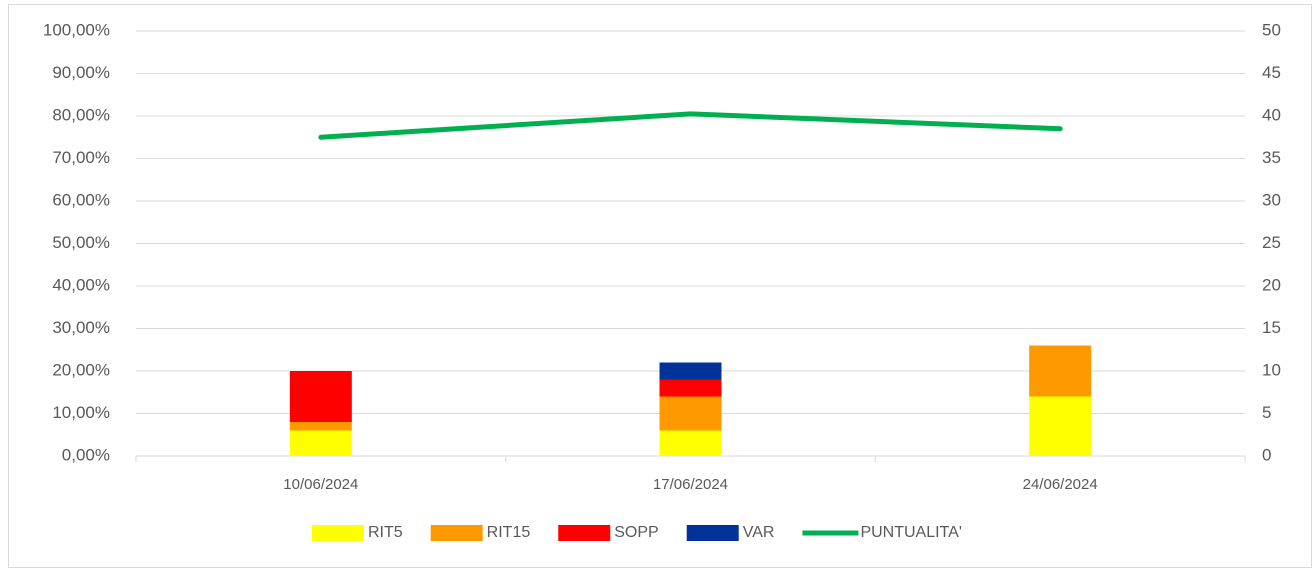 The height and width of the screenshot is (569, 1313). I want to click on y2-tick-label: 15, so click(1271, 327).